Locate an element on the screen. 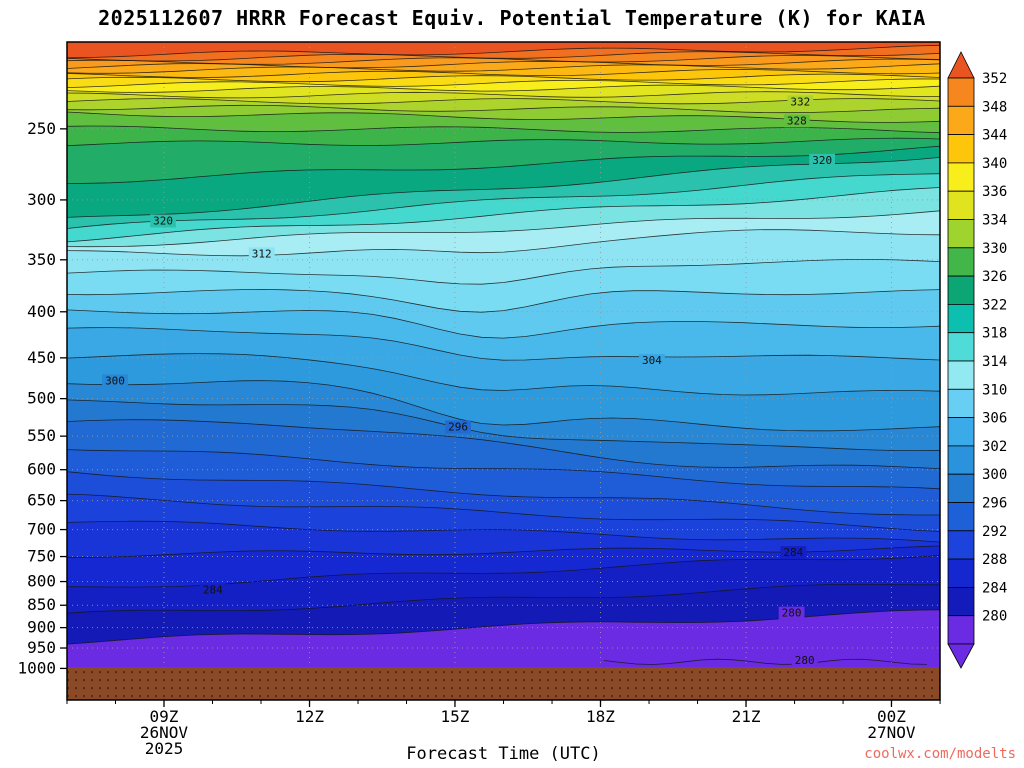 The image size is (1024, 768). y-tick-label: 400 is located at coordinates (41, 311).